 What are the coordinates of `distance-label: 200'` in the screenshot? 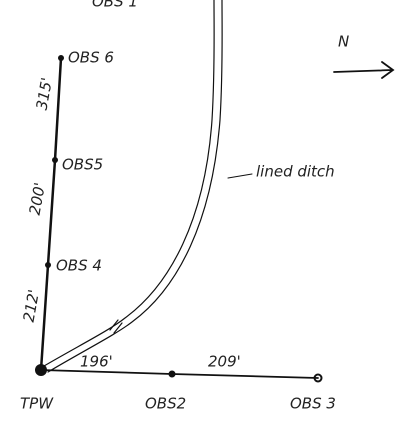 It's located at (37, 198).